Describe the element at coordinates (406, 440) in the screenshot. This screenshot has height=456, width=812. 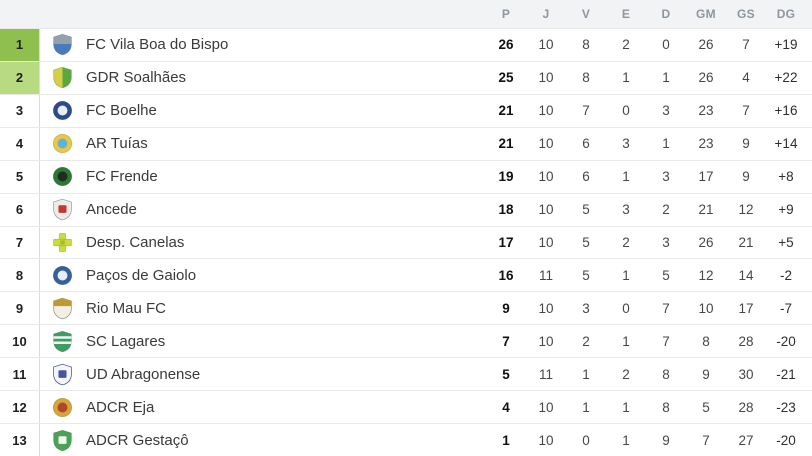
I see `table-row: 13 ADCR Gestaçô 1 10 0 1 9 7 27 -20` at that location.